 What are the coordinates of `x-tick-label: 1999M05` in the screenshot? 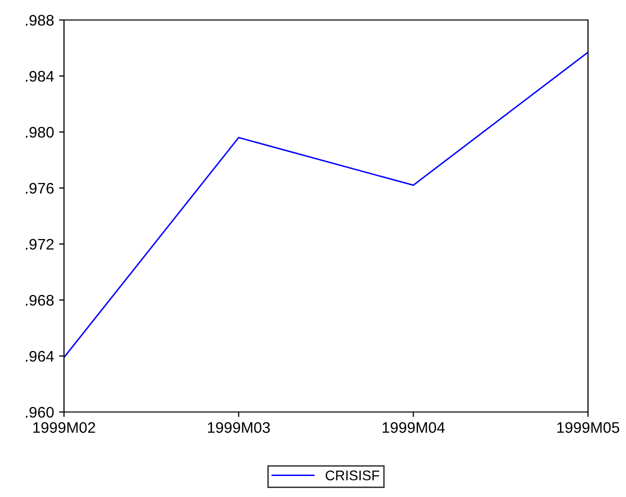 It's located at (588, 427).